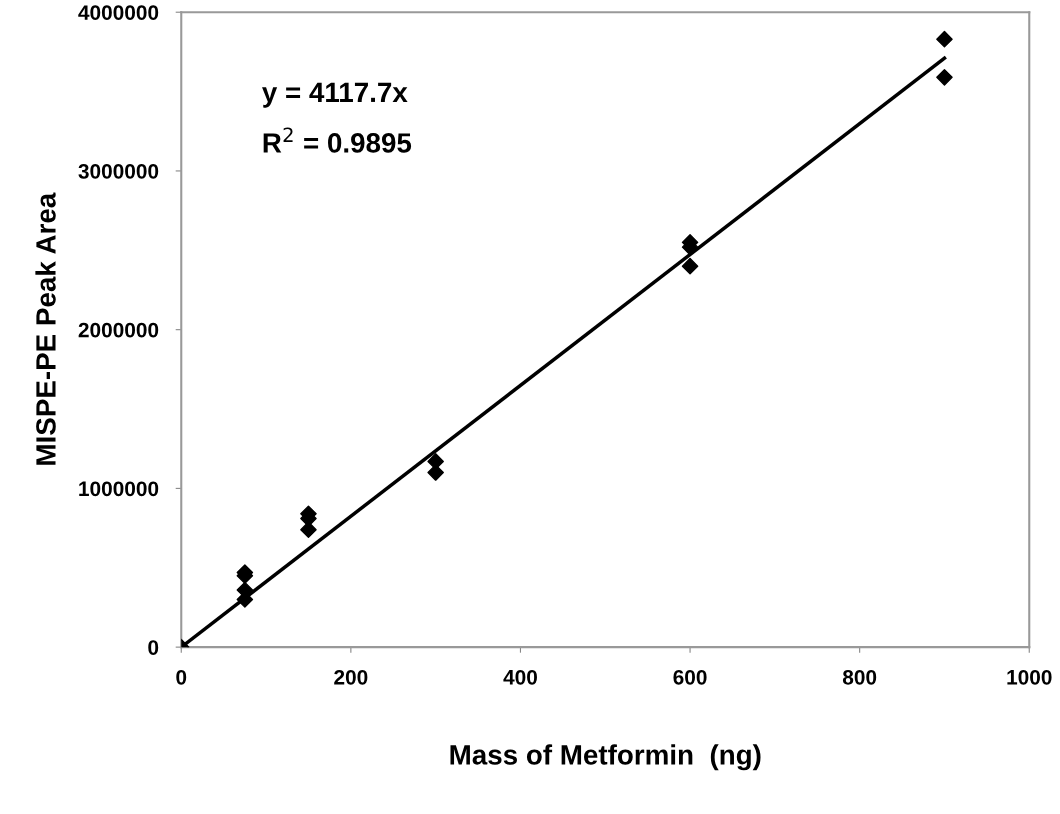  Describe the element at coordinates (45, 328) in the screenshot. I see `y-axis-title: MISPE-PE Peak Area` at that location.